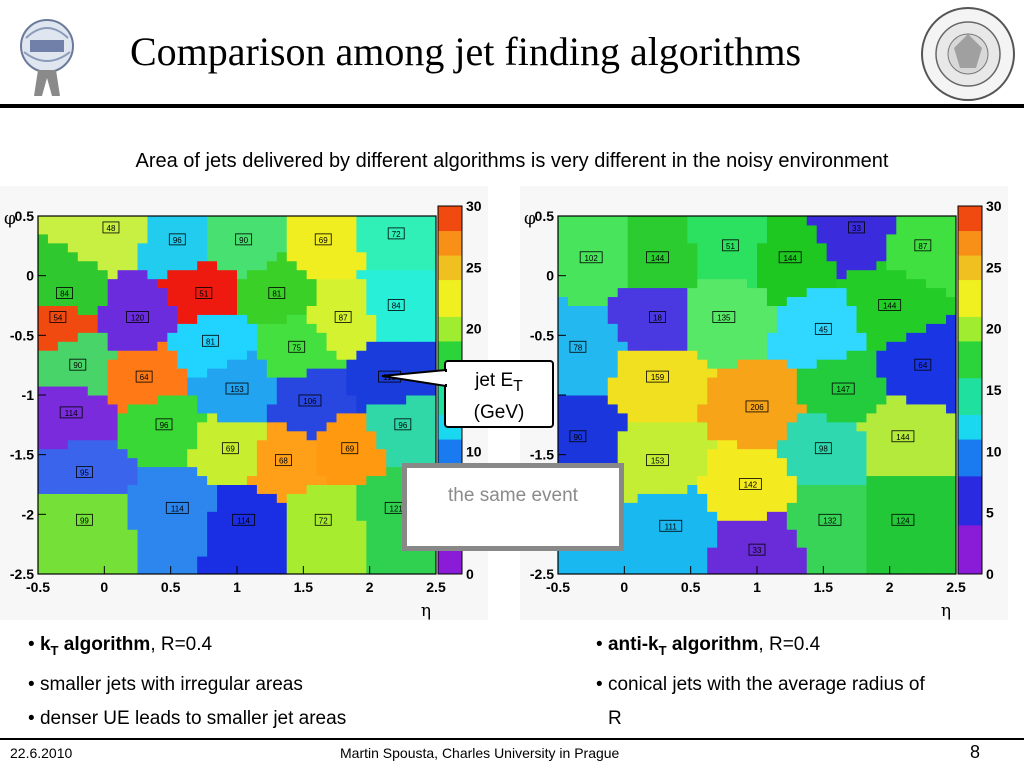  I want to click on atlas-logo, so click(47, 54).